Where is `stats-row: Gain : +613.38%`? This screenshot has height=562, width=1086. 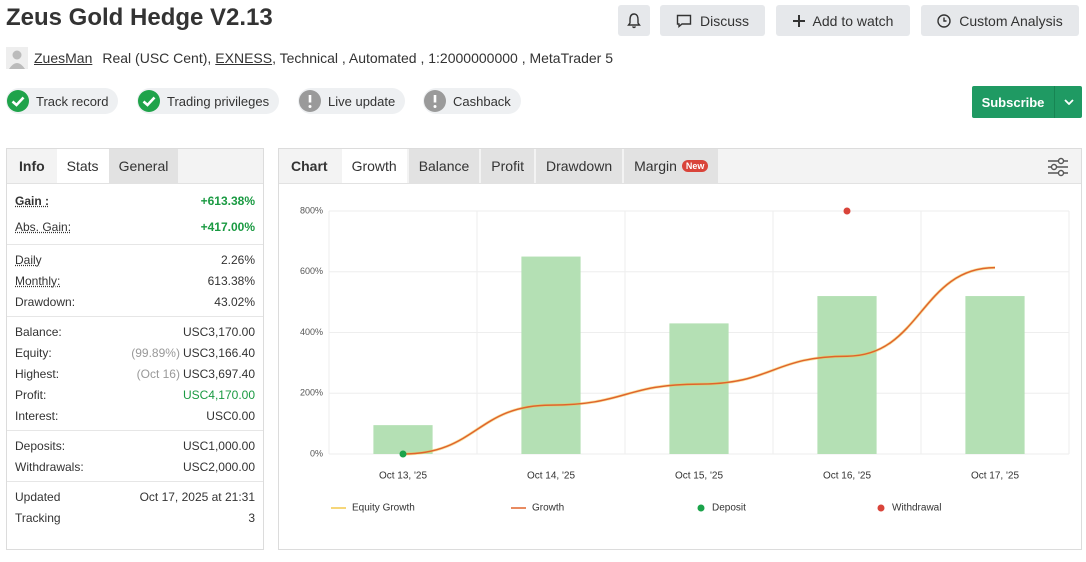 stats-row: Gain : +613.38% is located at coordinates (135, 201).